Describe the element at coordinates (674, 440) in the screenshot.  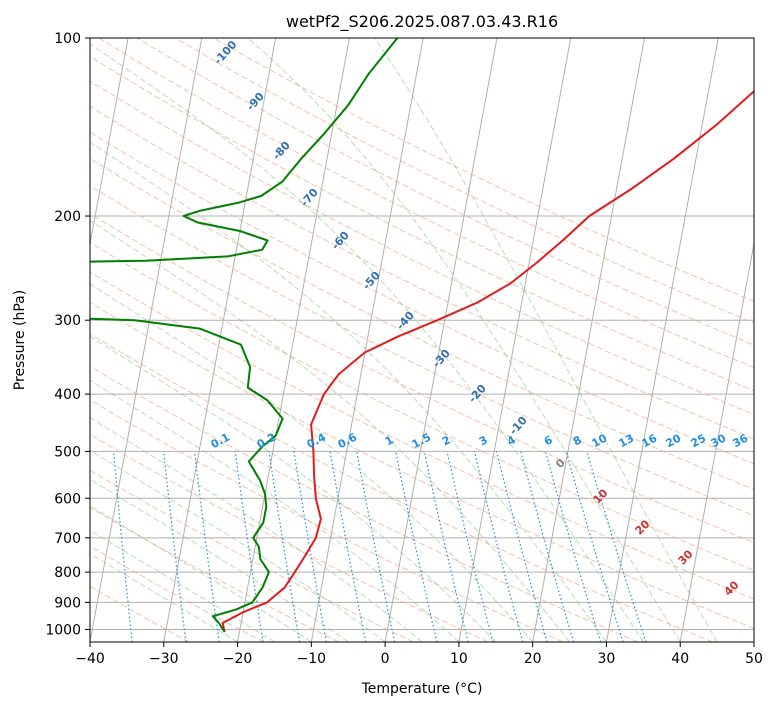
I see `mixing-ratio-label: 20` at that location.